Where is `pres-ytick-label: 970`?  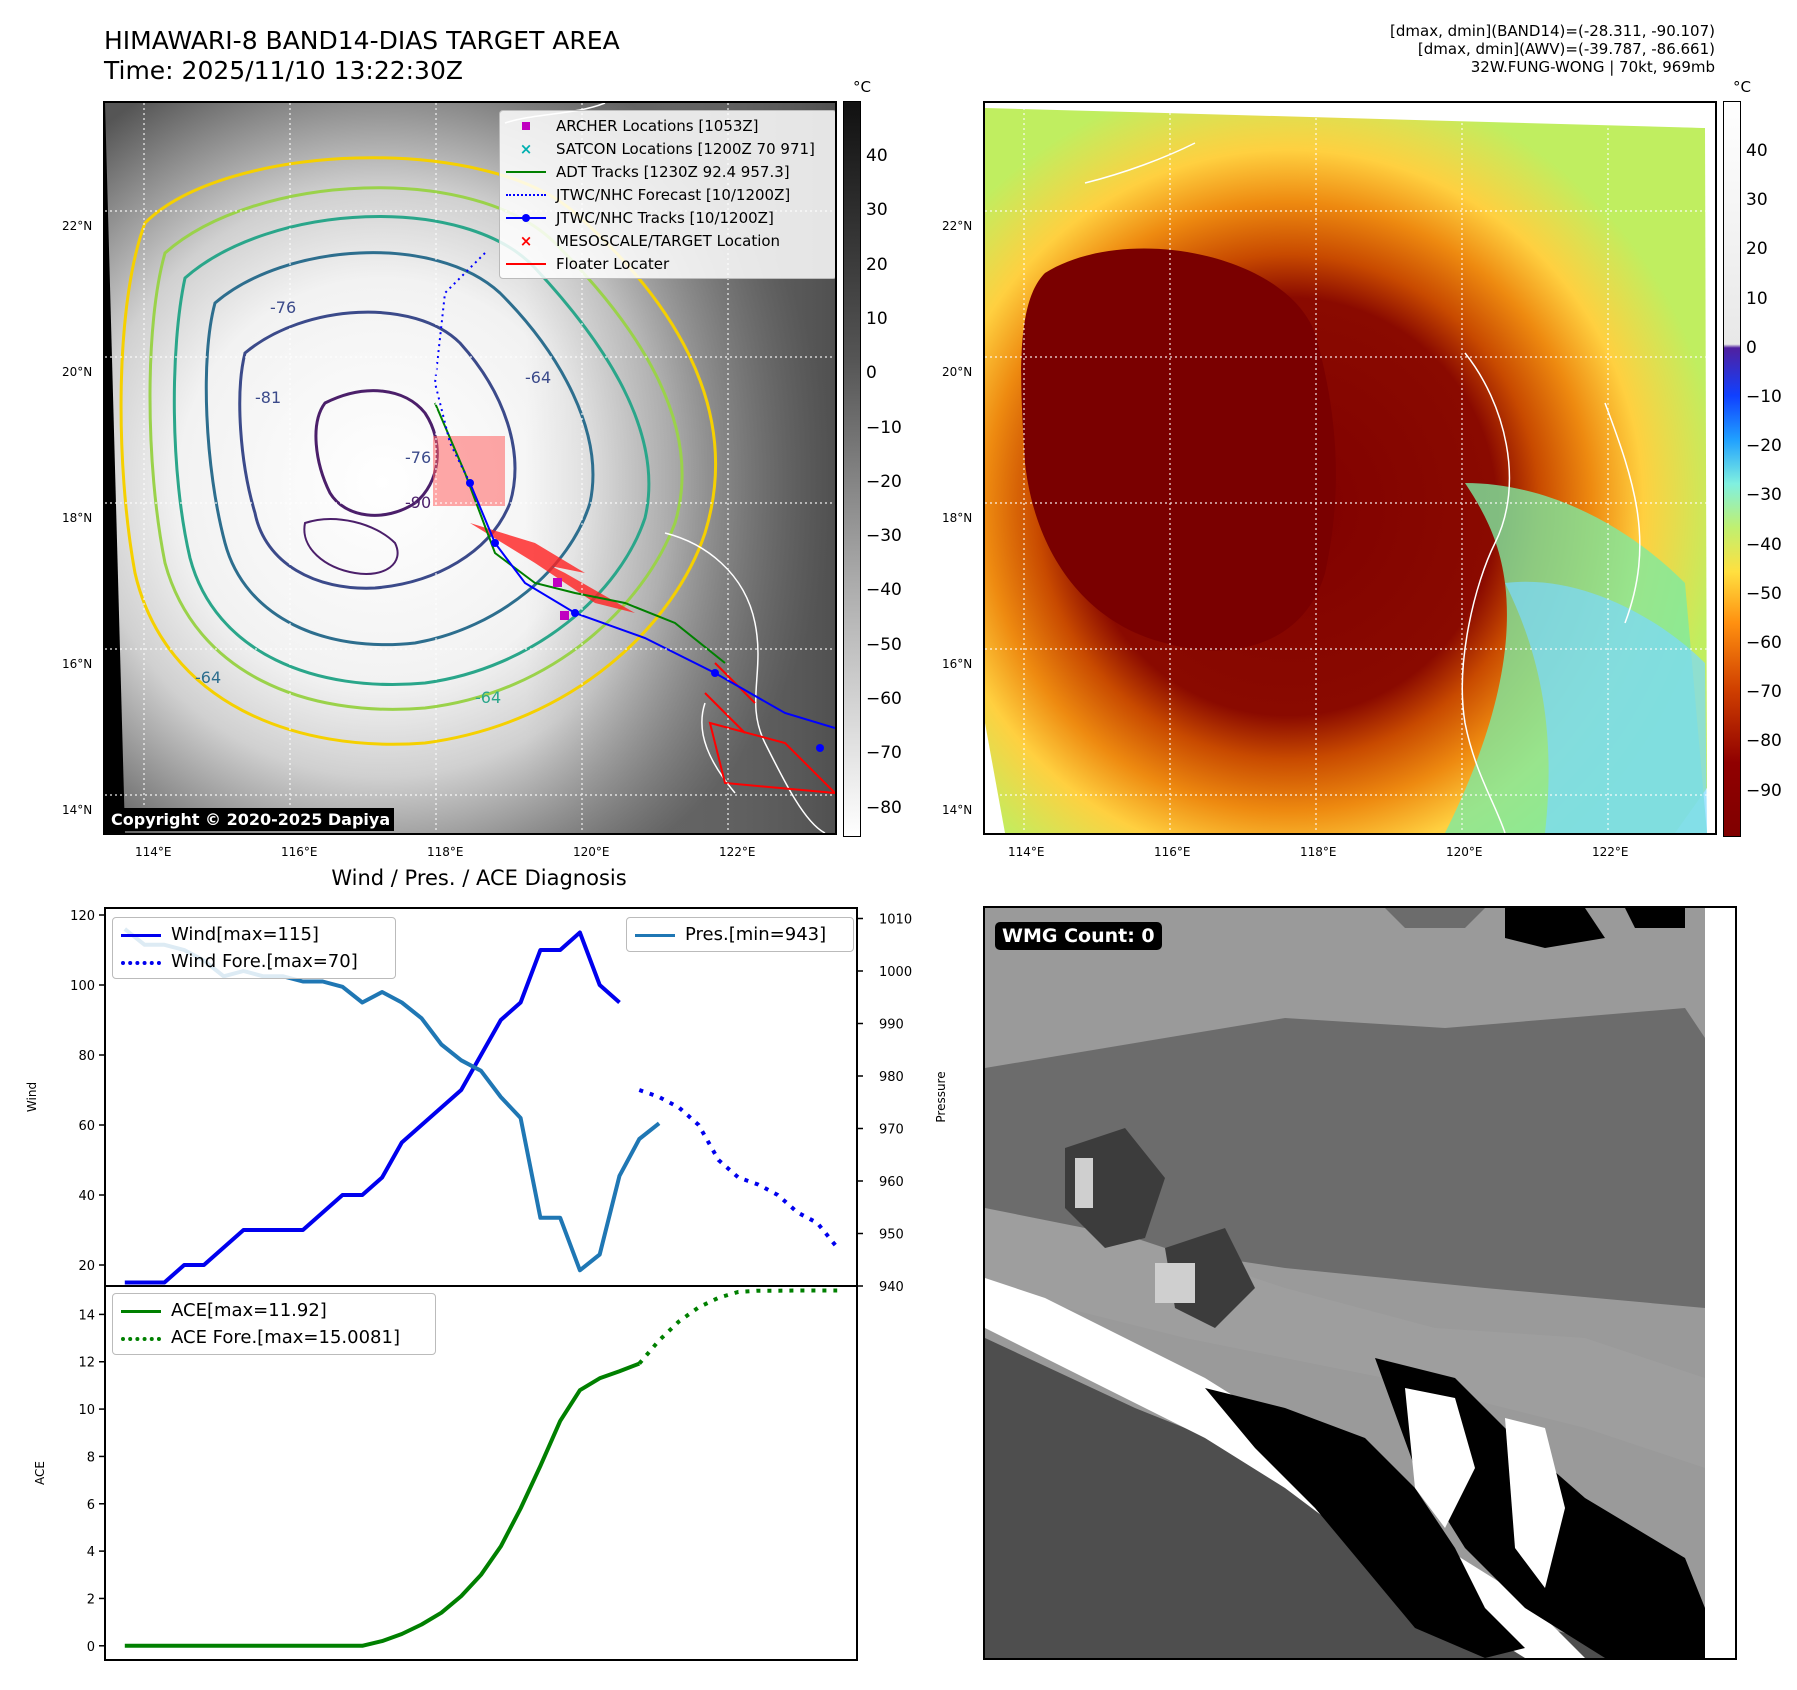
pres-ytick-label: 970 is located at coordinates (891, 1130).